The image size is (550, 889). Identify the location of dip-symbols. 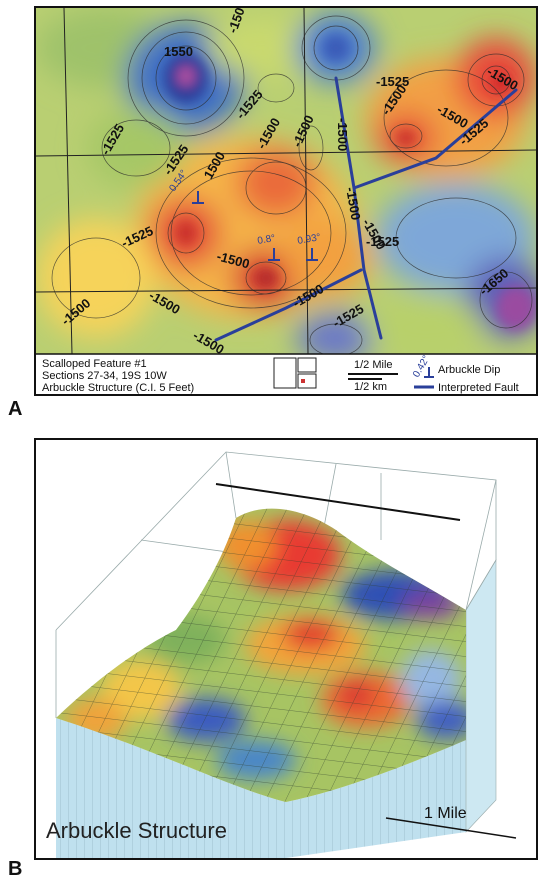
(255, 226).